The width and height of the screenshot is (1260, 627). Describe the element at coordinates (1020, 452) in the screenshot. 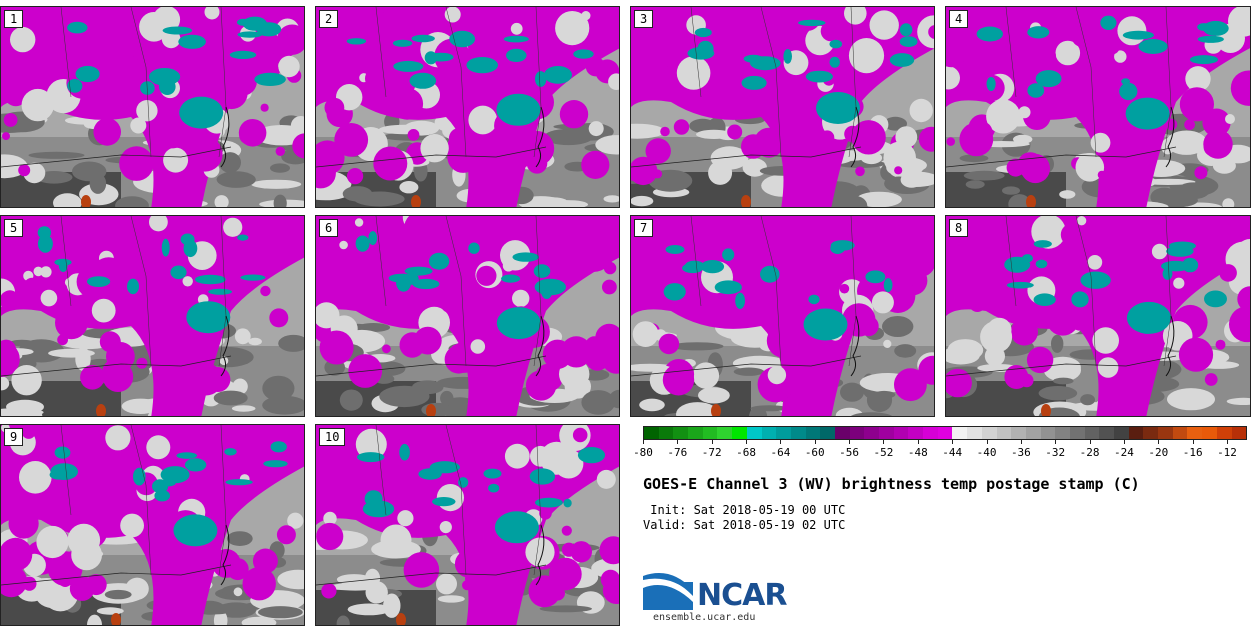

I see `colorbar-tick-label: -36` at that location.